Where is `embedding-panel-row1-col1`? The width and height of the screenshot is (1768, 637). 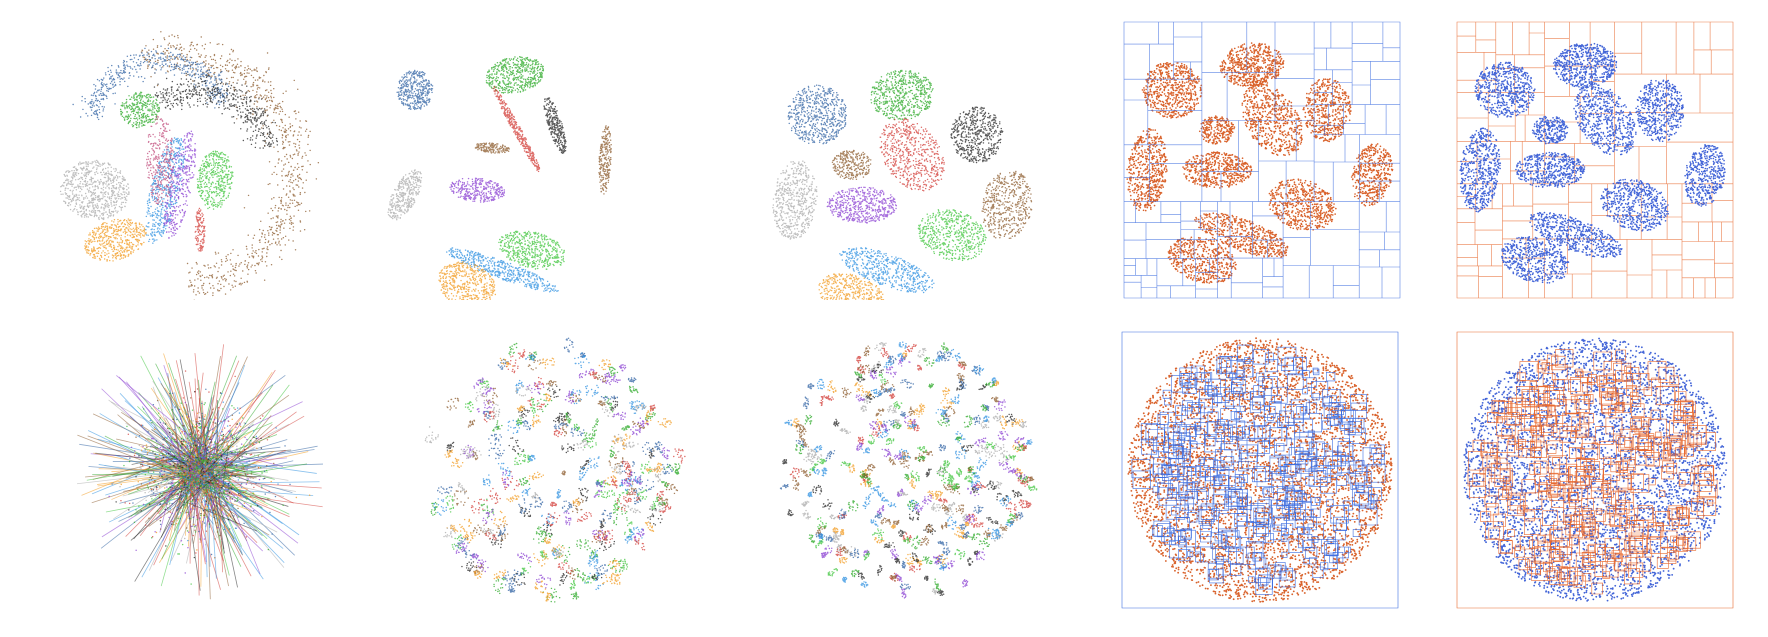
embedding-panel-row1-col1 is located at coordinates (180, 160).